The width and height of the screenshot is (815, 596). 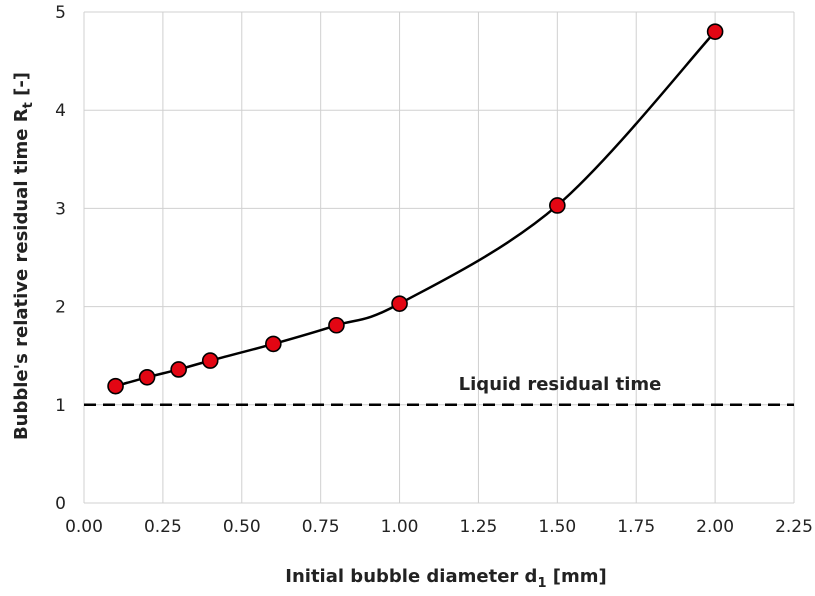 What do you see at coordinates (60, 504) in the screenshot?
I see `y-tick-label: 0` at bounding box center [60, 504].